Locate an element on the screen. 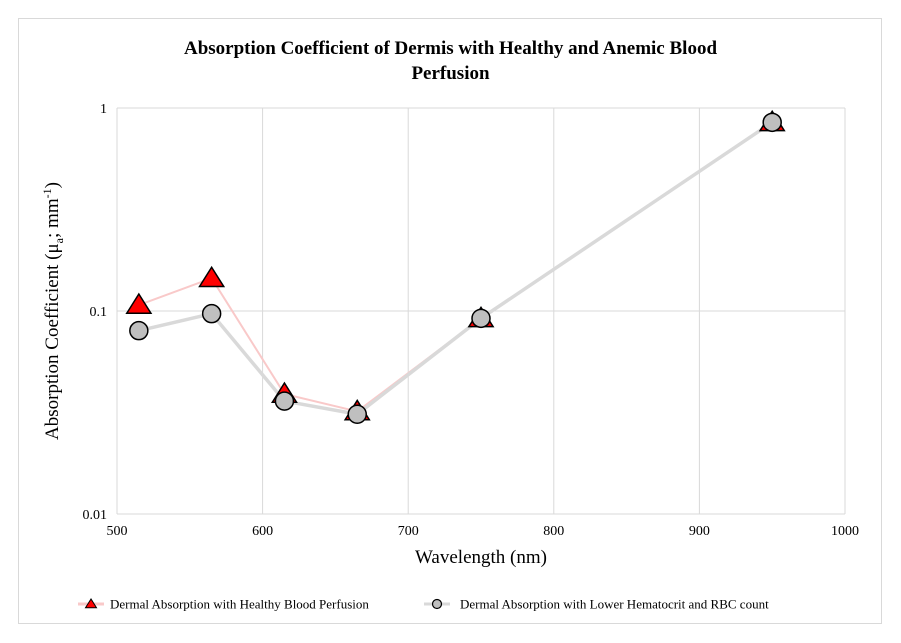  x-tick-label: 700 is located at coordinates (408, 531).